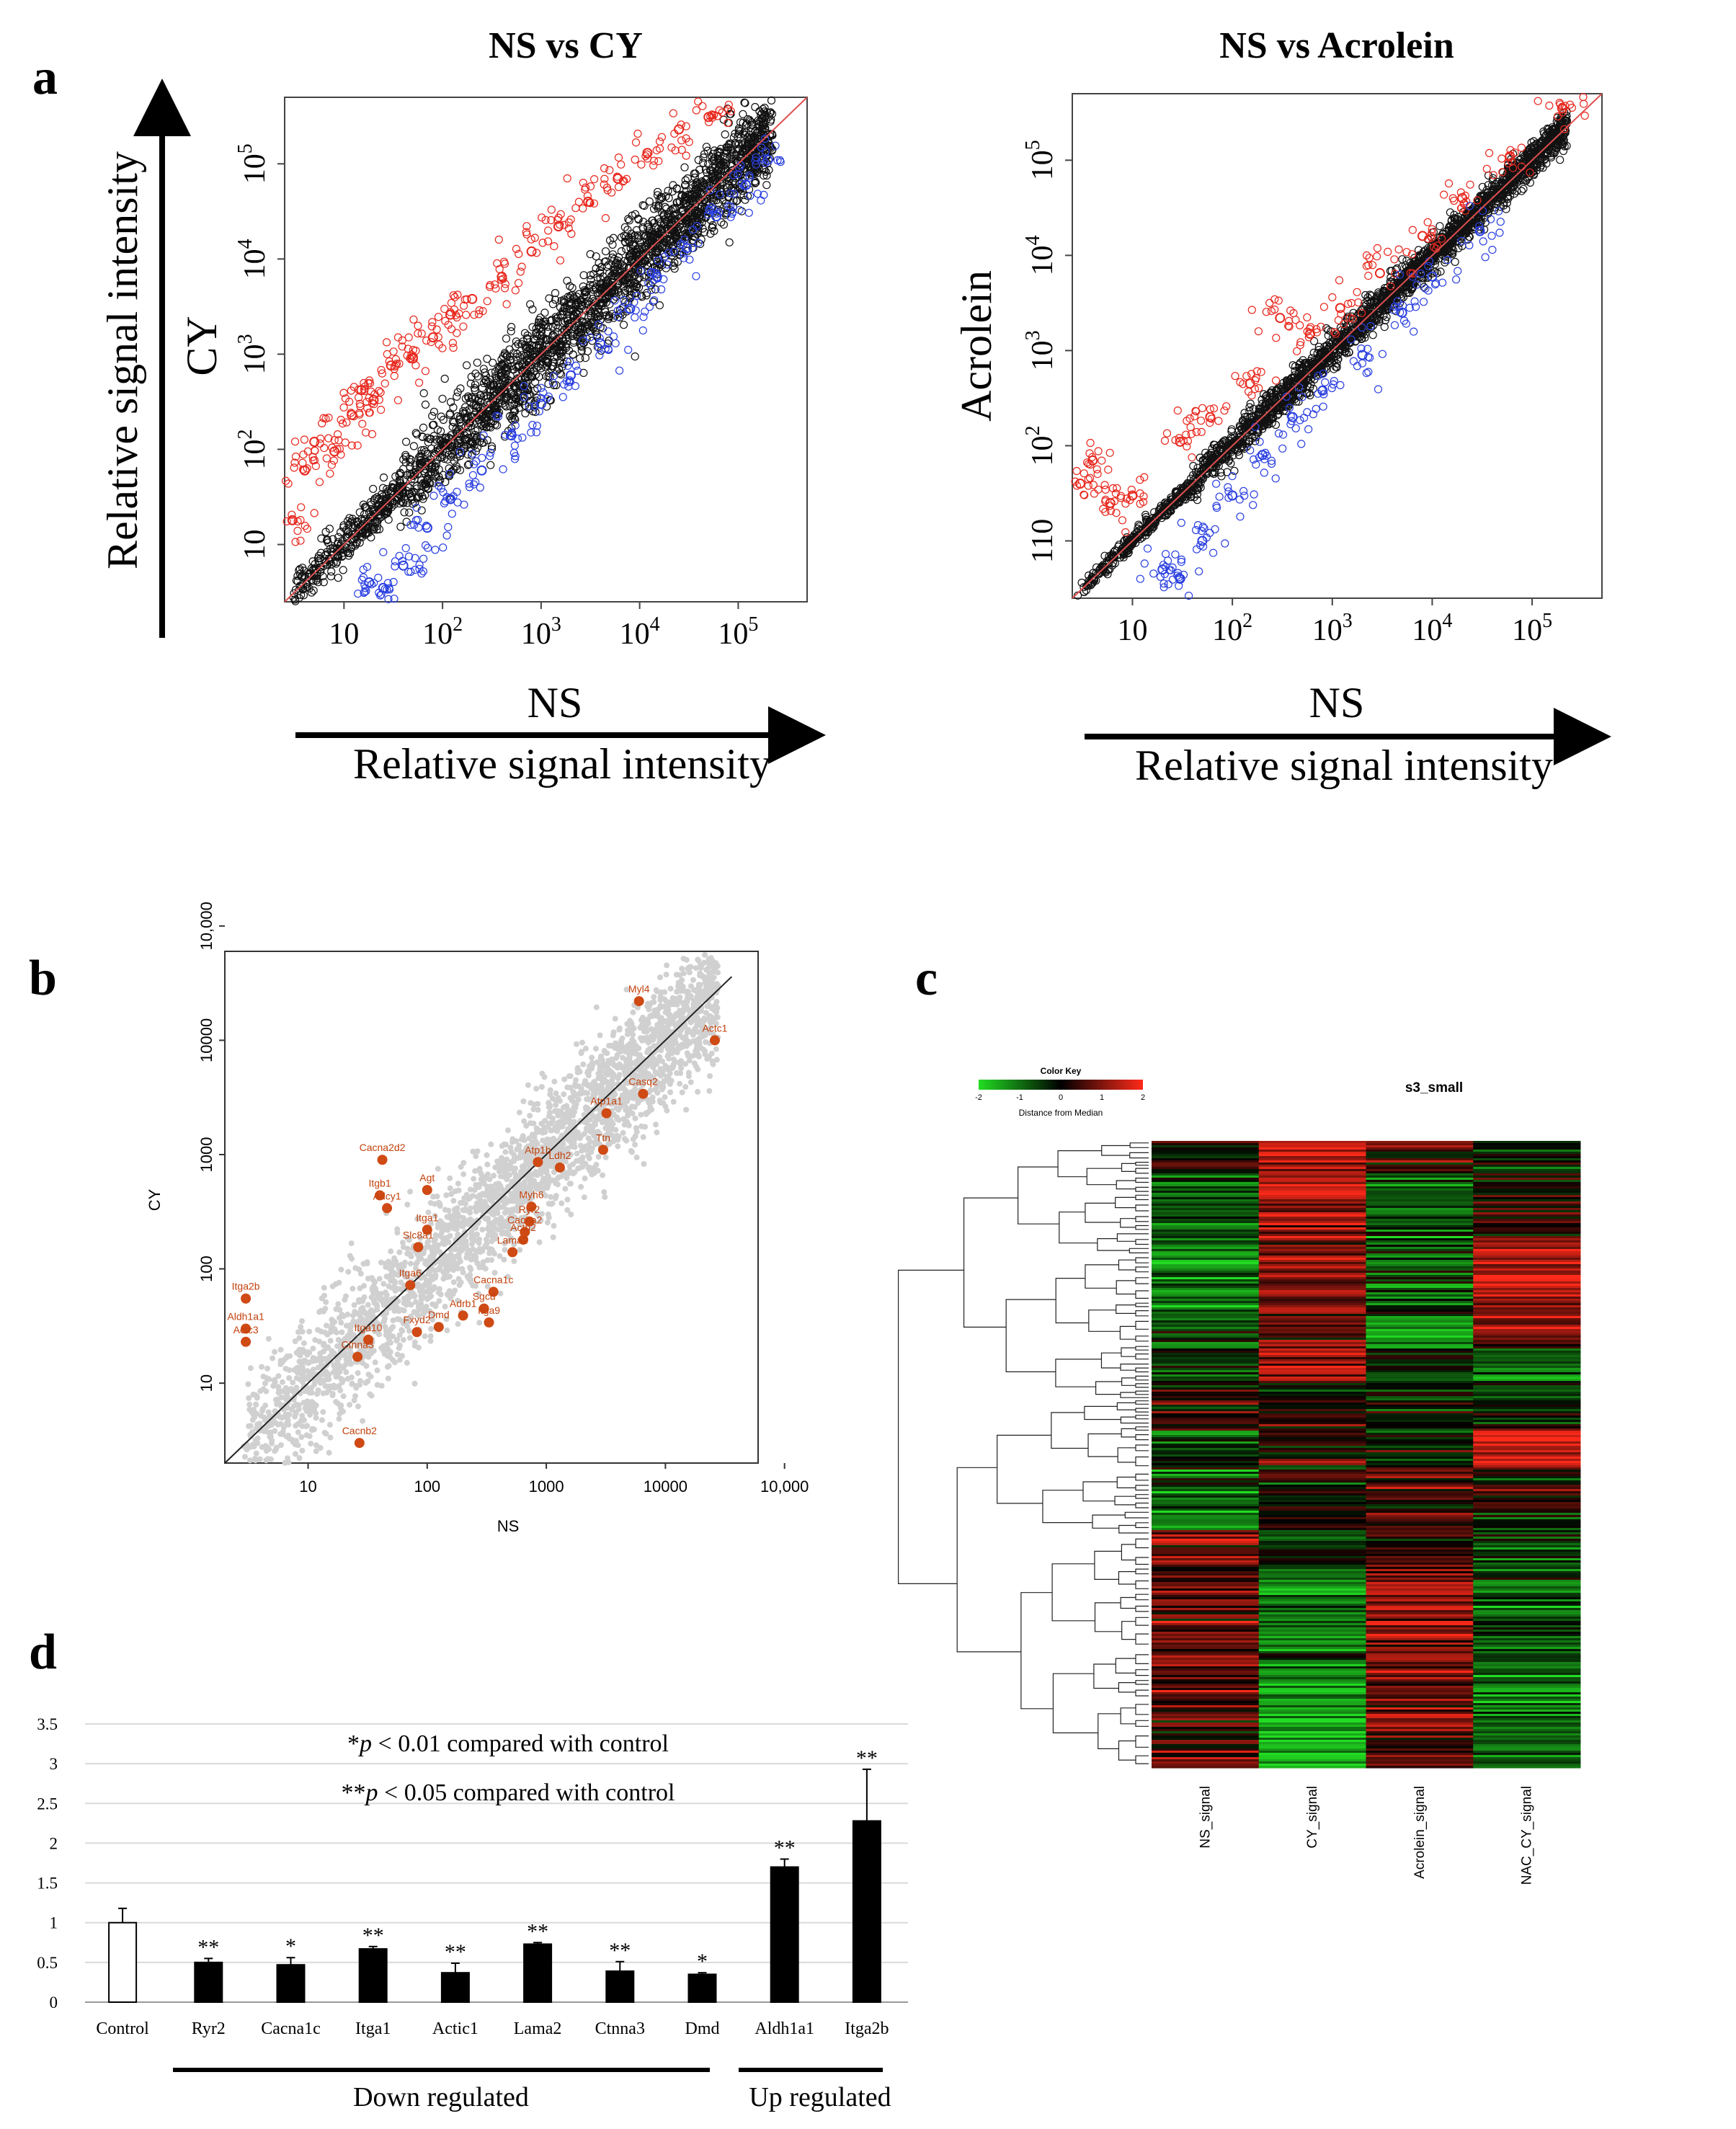  I want to click on d-bar-actic1, so click(455, 1988).